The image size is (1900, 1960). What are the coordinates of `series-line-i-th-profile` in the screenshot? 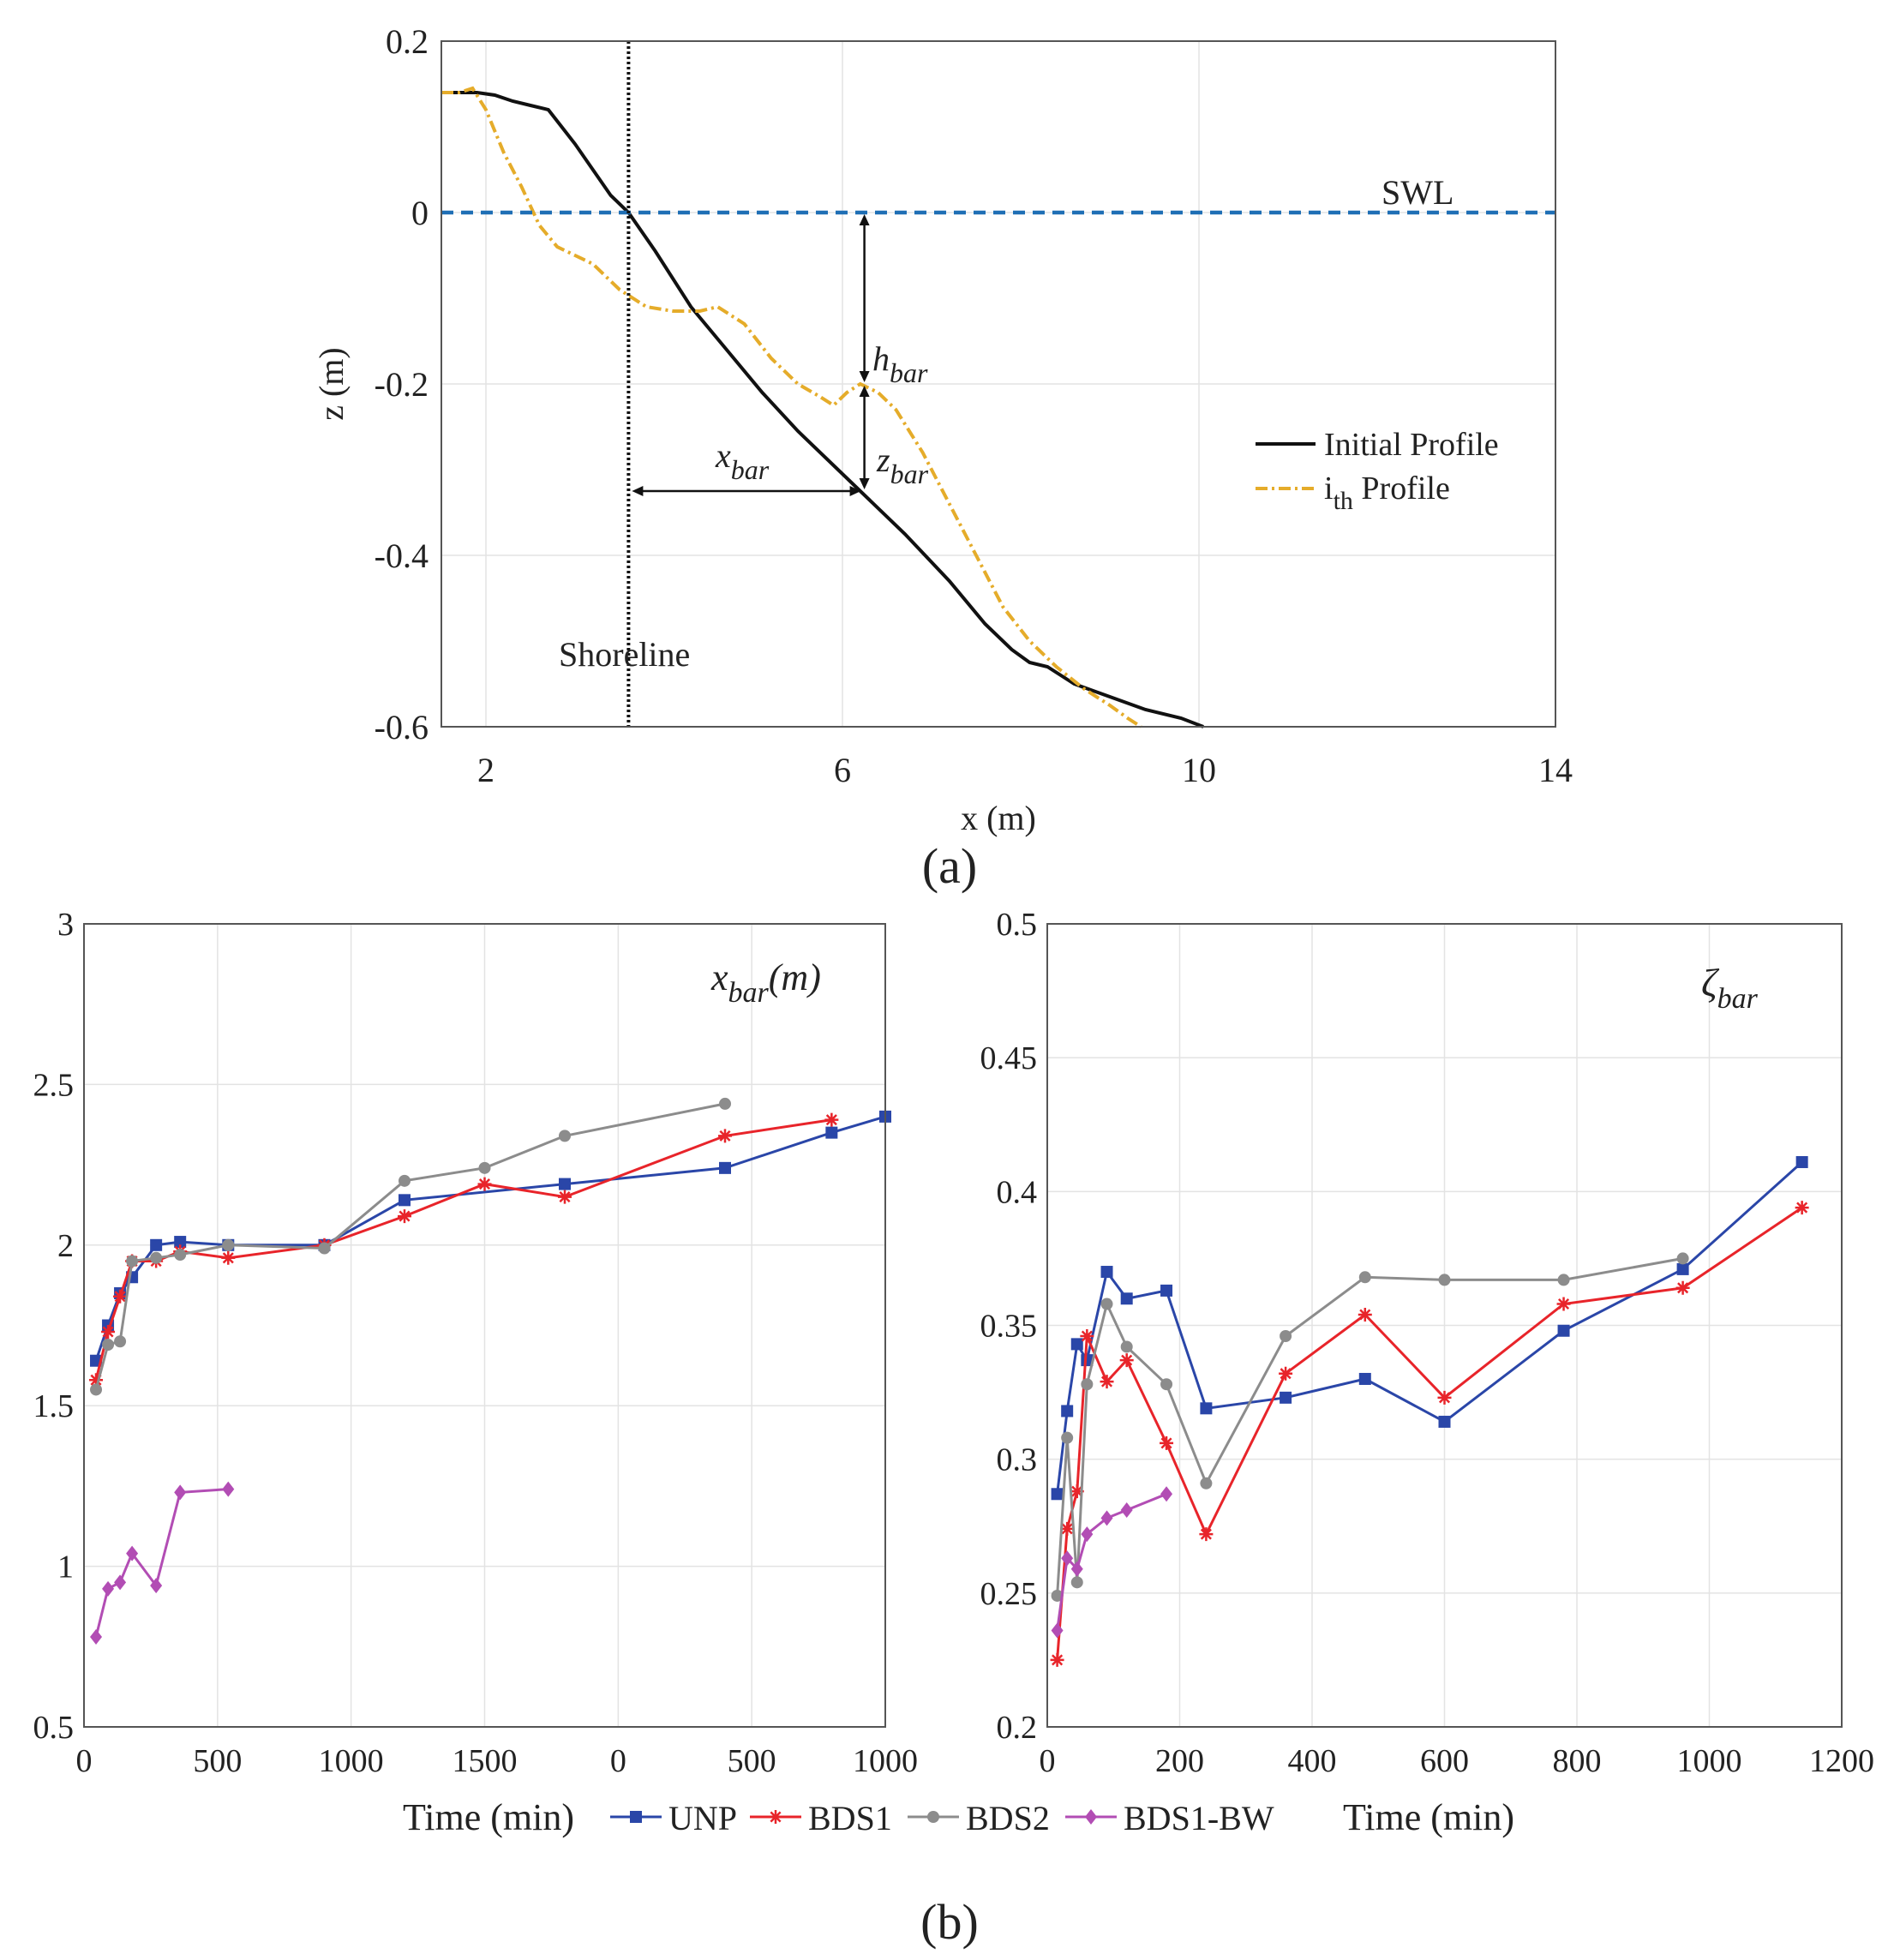 It's located at (791, 407).